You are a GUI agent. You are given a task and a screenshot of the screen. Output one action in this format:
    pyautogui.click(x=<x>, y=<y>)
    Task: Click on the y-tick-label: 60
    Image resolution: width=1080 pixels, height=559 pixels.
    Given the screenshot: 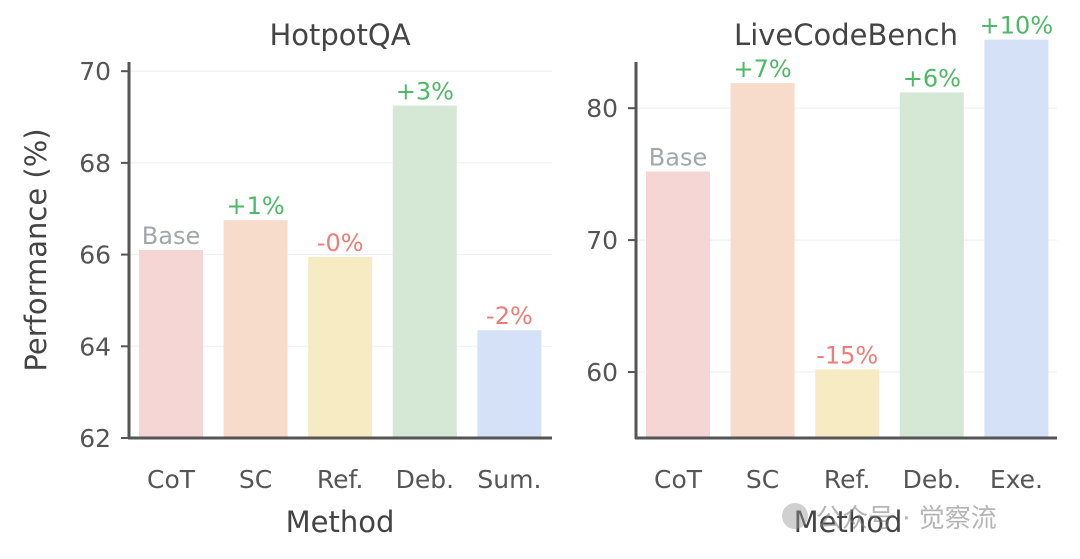 What is the action you would take?
    pyautogui.click(x=602, y=372)
    